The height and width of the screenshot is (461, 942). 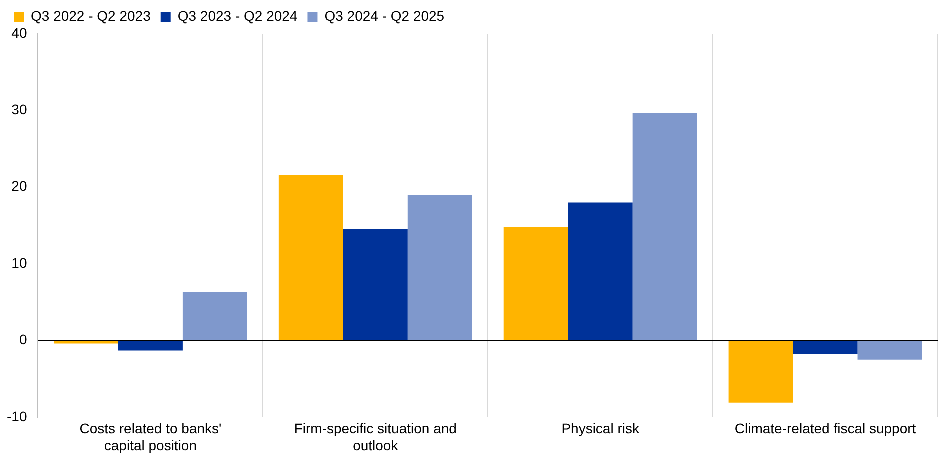 What do you see at coordinates (20, 262) in the screenshot?
I see `y-tick-label: 10` at bounding box center [20, 262].